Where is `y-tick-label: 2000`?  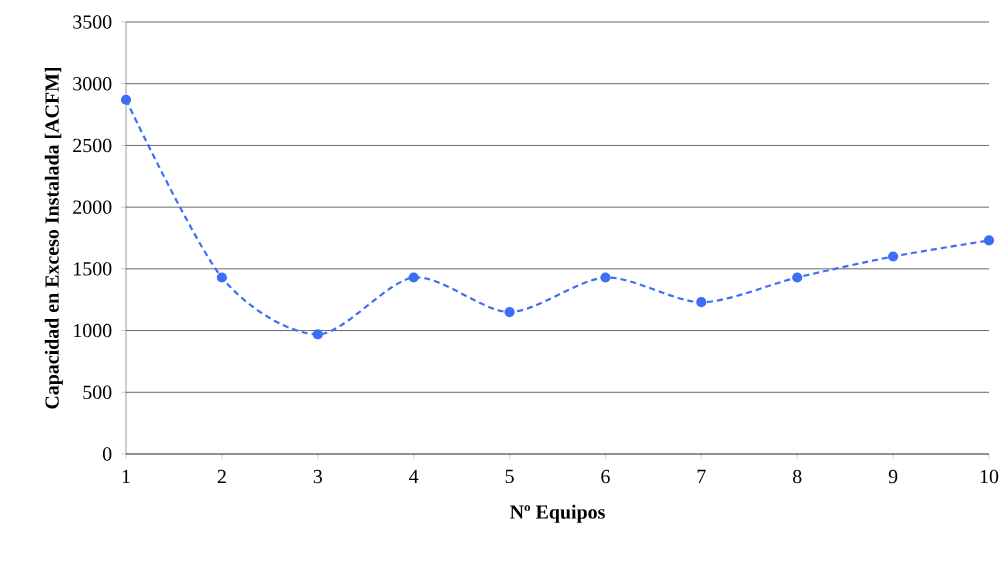
y-tick-label: 2000 is located at coordinates (92, 207).